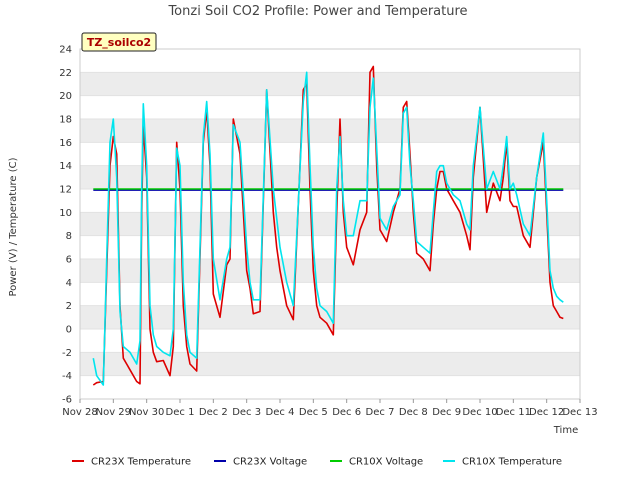  What do you see at coordinates (65, 166) in the screenshot?
I see `y-tick-label: 14` at bounding box center [65, 166].